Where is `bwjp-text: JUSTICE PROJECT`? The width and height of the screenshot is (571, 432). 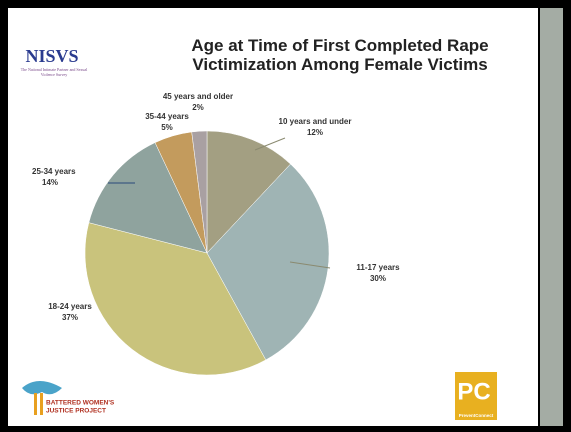
bwjp-text: JUSTICE PROJECT is located at coordinates (76, 411).